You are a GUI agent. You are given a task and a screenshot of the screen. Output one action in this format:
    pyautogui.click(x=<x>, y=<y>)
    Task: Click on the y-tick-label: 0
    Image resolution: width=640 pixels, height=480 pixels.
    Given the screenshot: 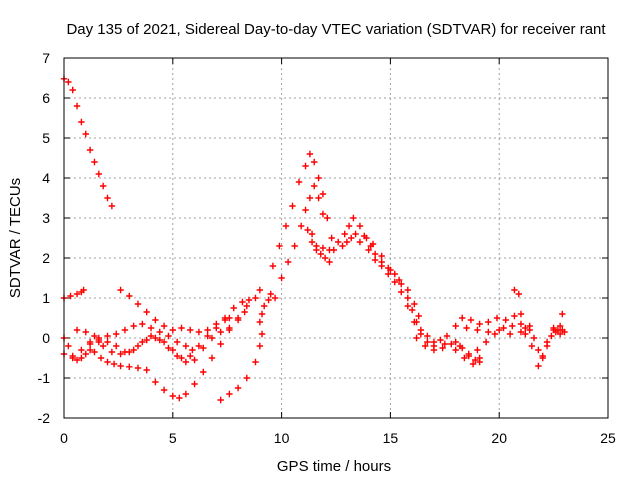 What is the action you would take?
    pyautogui.click(x=46, y=338)
    